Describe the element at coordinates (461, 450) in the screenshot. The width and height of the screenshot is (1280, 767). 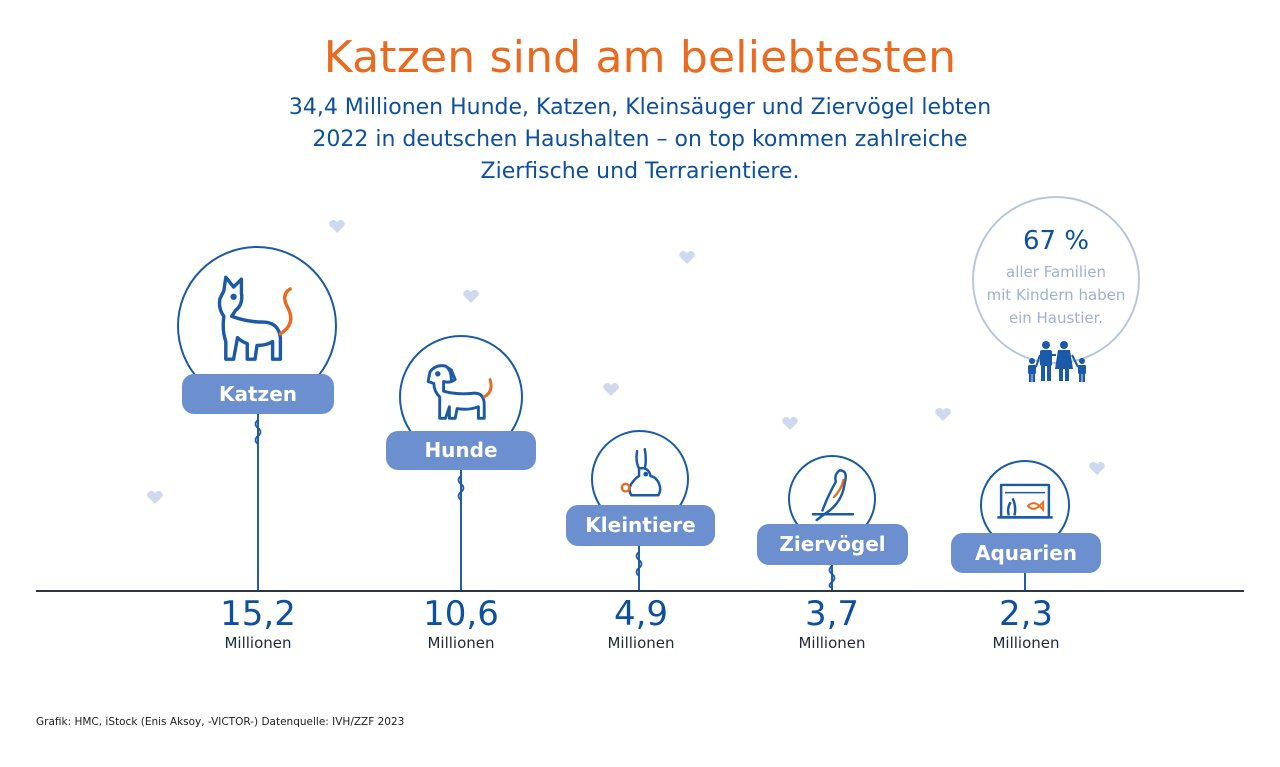
I see `category-label-hunde: Hunde` at that location.